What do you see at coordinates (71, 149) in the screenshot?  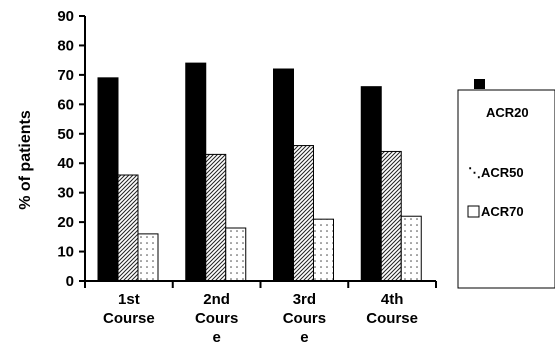 I see `y-axis: 0 10 20 30 40 50 60 70 80 90` at bounding box center [71, 149].